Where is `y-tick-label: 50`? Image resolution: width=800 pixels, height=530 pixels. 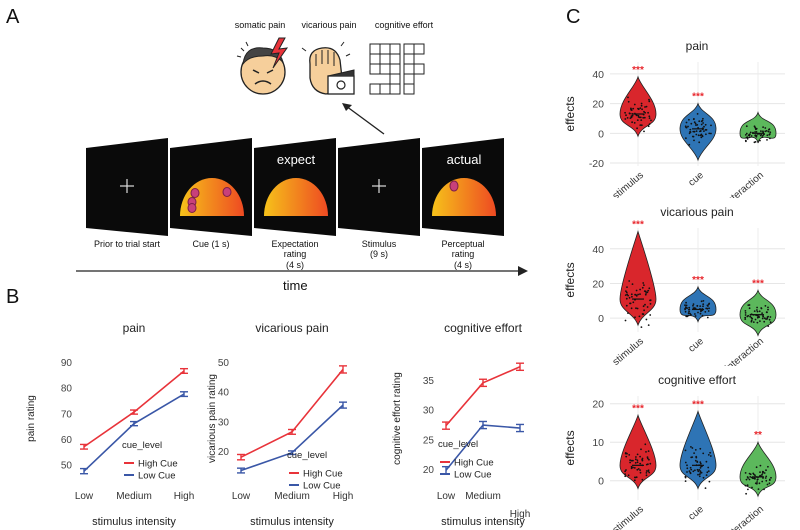
y-tick-label: 50 is located at coordinates (224, 363).